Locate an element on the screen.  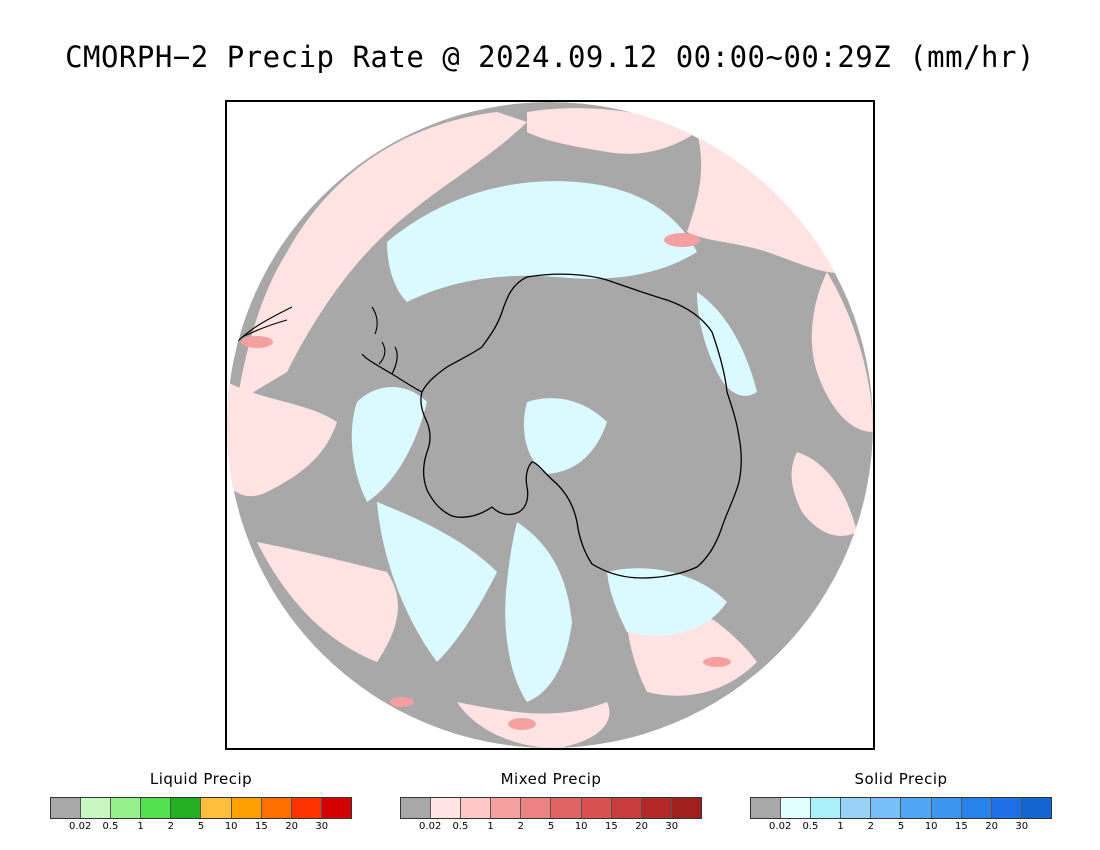
south-america-coast is located at coordinates (264, 324).